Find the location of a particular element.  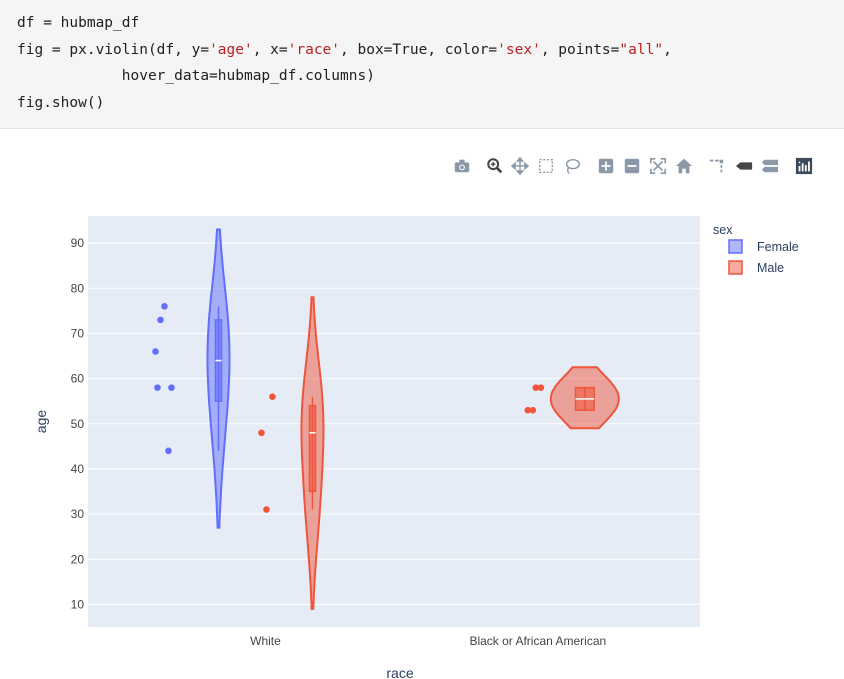

box-iqr is located at coordinates (312, 448).